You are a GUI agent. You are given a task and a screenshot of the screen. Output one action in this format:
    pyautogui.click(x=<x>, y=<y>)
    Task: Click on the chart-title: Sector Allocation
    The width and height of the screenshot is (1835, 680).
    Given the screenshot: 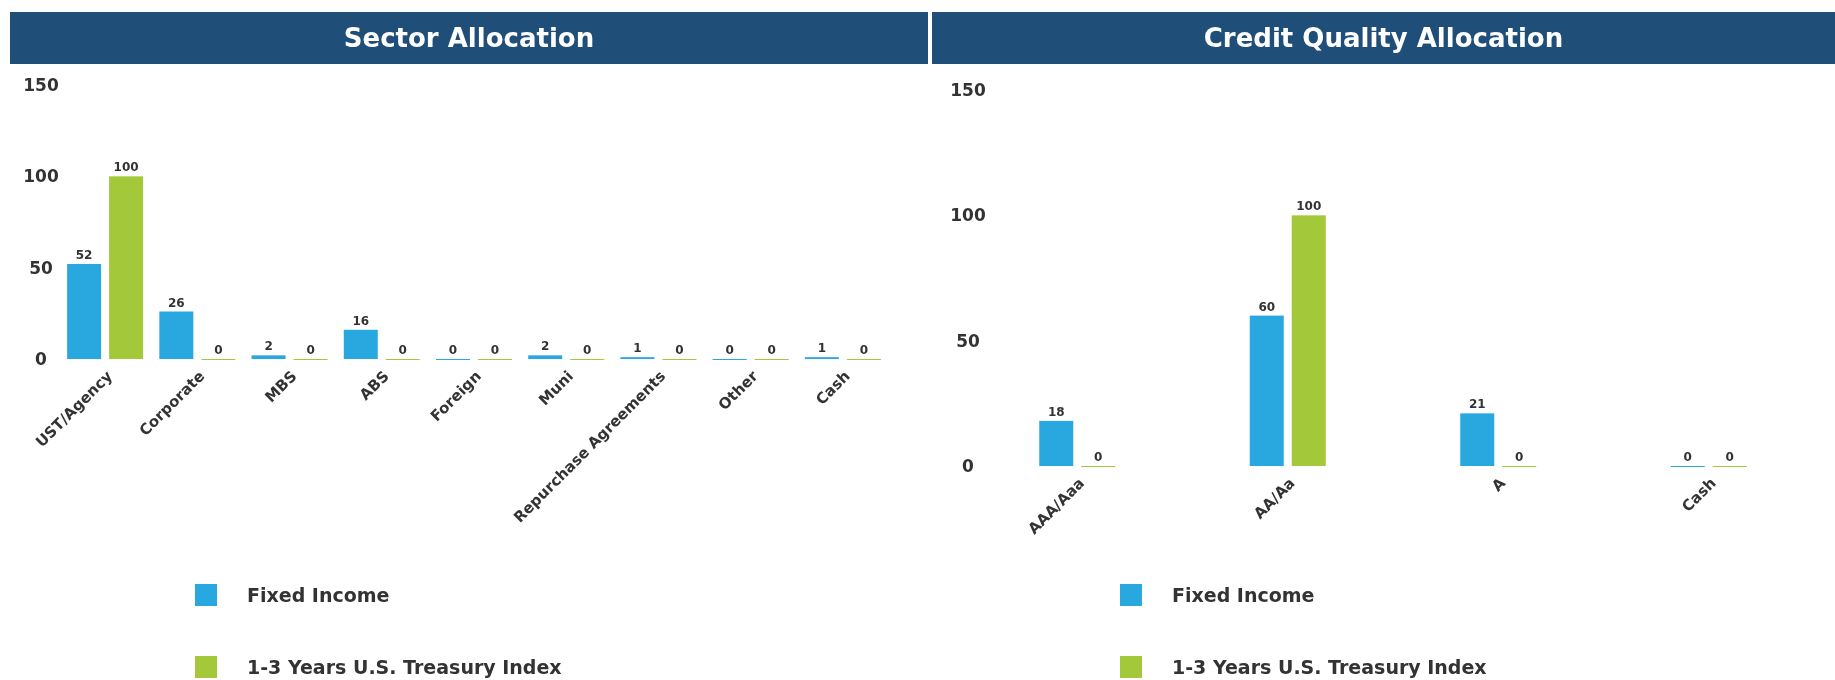 What is the action you would take?
    pyautogui.click(x=469, y=38)
    